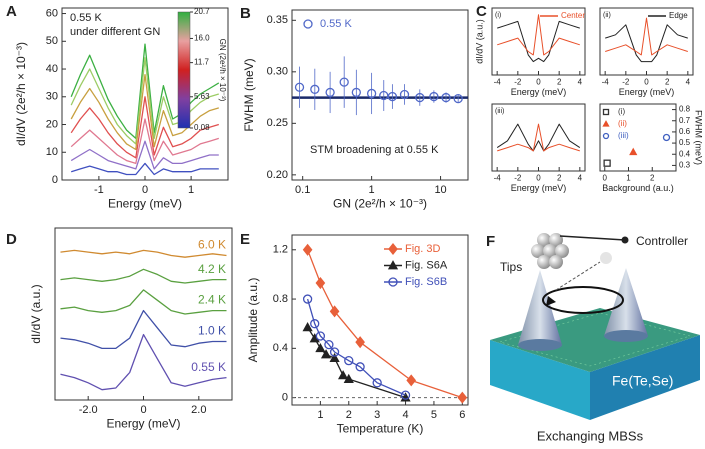 The width and height of the screenshot is (705, 449). What do you see at coordinates (212, 300) in the screenshot?
I see `series-label: 2.4 K` at bounding box center [212, 300].